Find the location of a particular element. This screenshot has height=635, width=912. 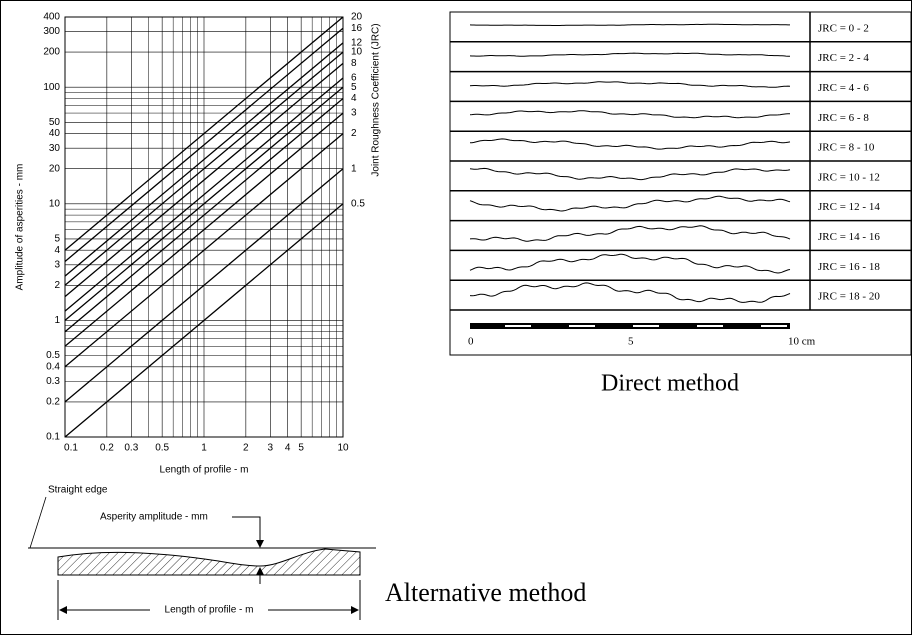

scale-label: 0 is located at coordinates (471, 342).